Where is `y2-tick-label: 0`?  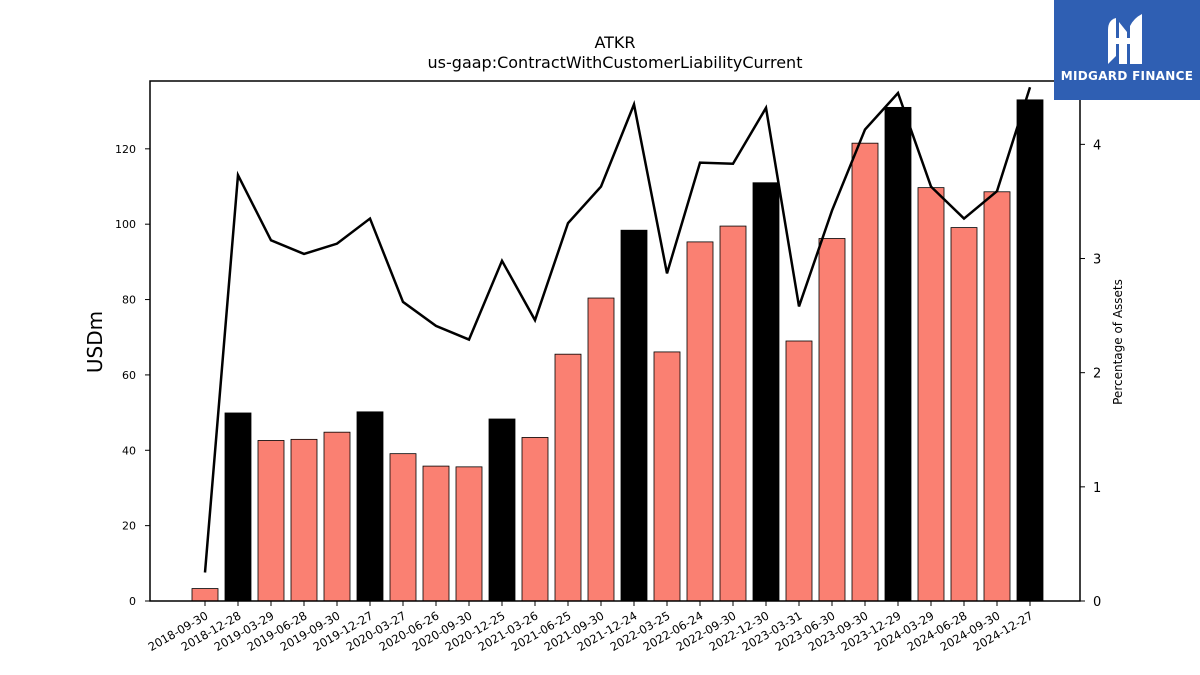
y2-tick-label: 0 is located at coordinates (1097, 602).